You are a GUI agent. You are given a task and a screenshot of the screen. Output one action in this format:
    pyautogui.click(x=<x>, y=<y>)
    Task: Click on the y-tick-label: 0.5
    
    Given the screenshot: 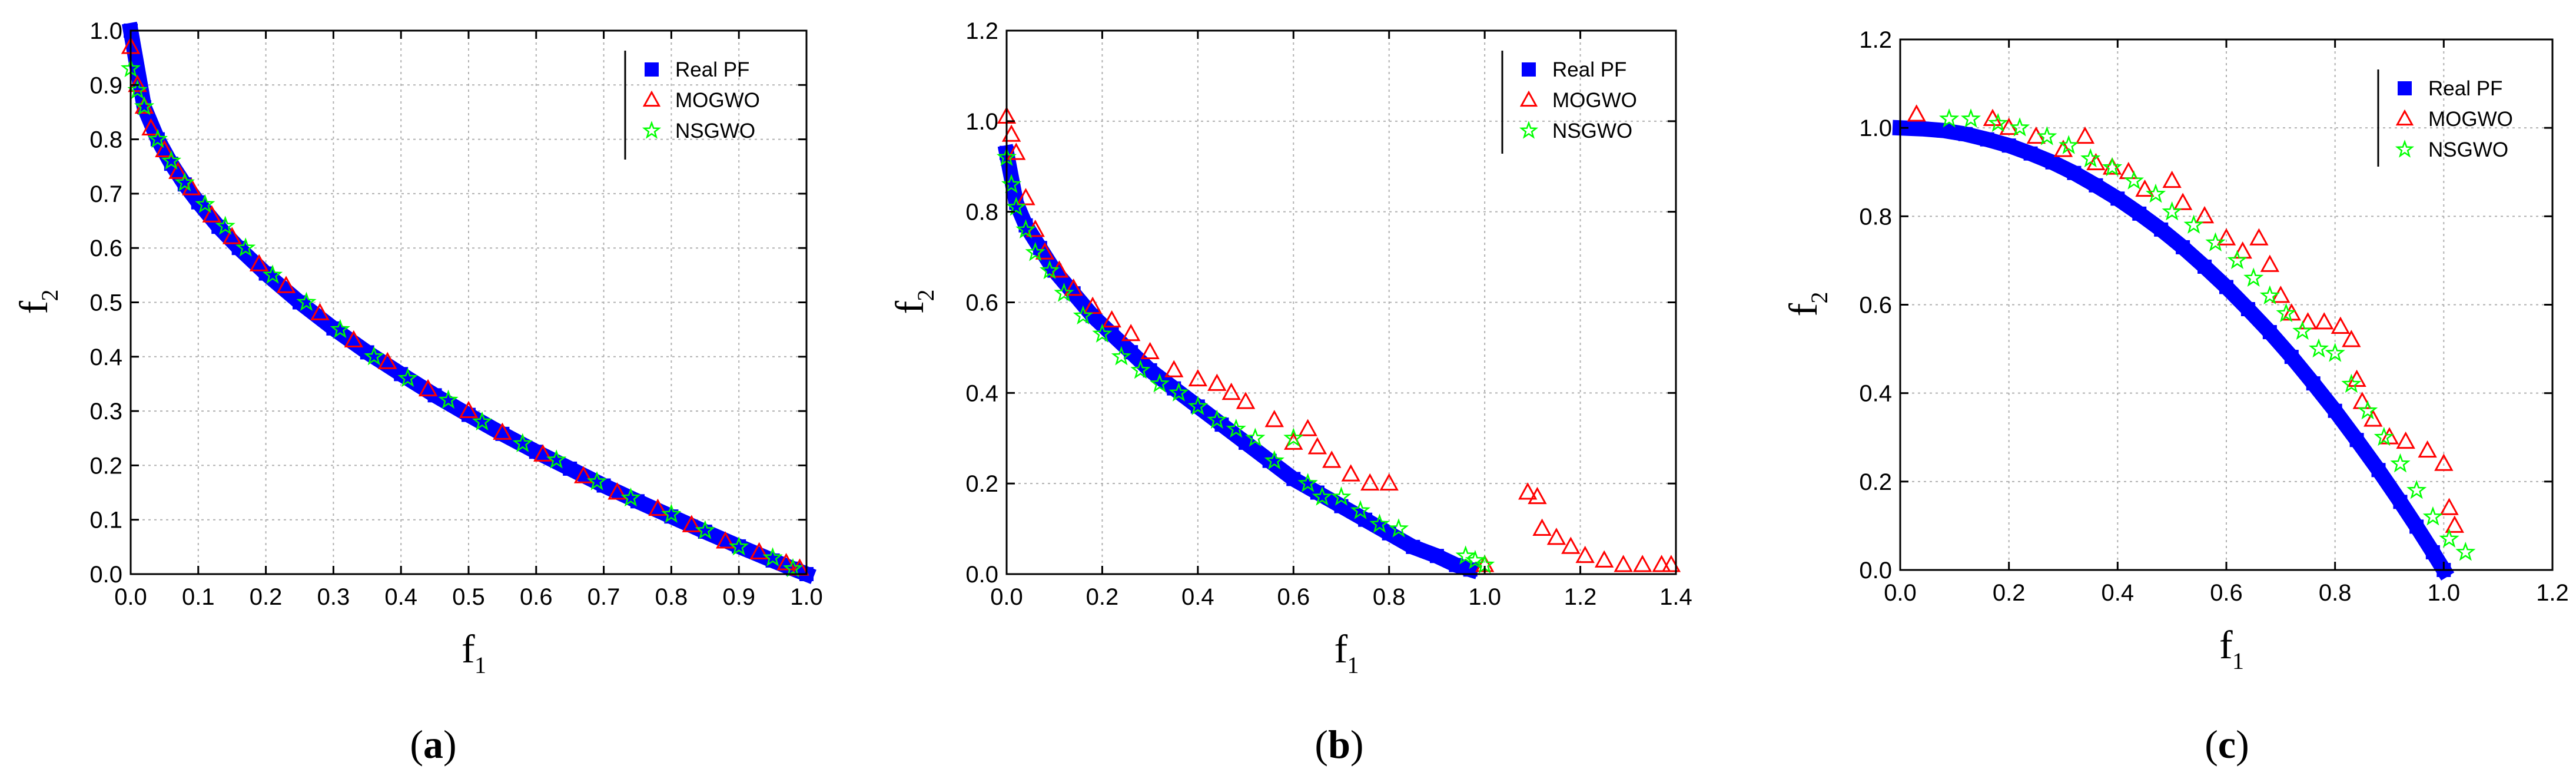 What is the action you would take?
    pyautogui.click(x=106, y=303)
    